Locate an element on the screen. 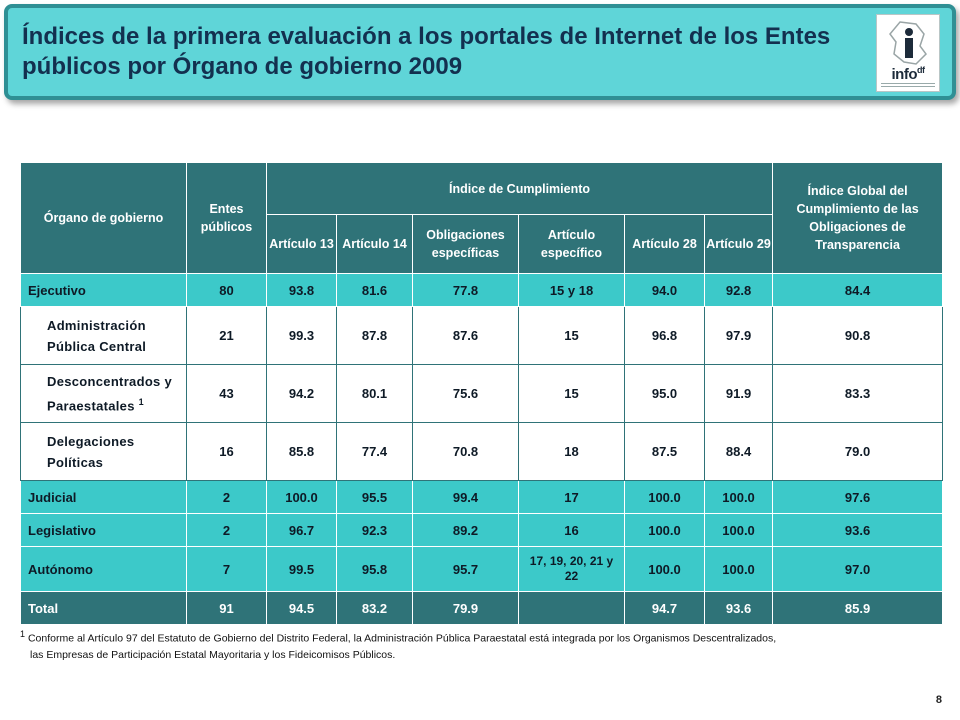 The width and height of the screenshot is (960, 720). cell-art28: 96.8 is located at coordinates (664, 335).